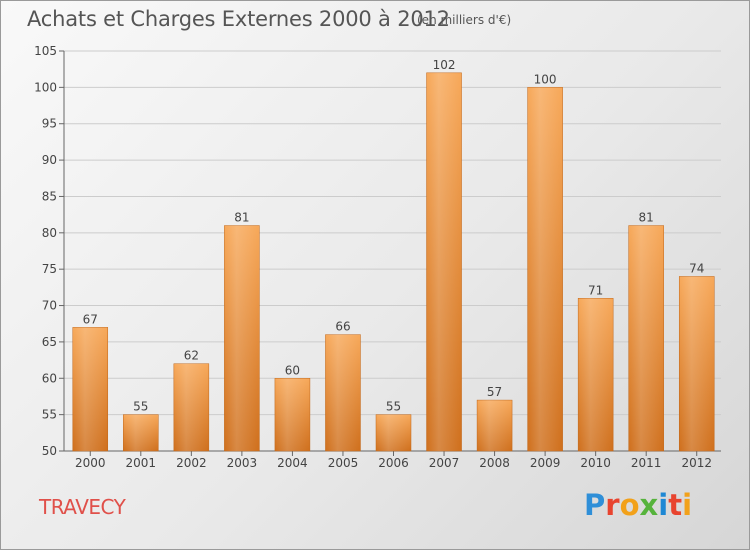 The width and height of the screenshot is (750, 550). Describe the element at coordinates (595, 505) in the screenshot. I see `logo-letter: P` at that location.